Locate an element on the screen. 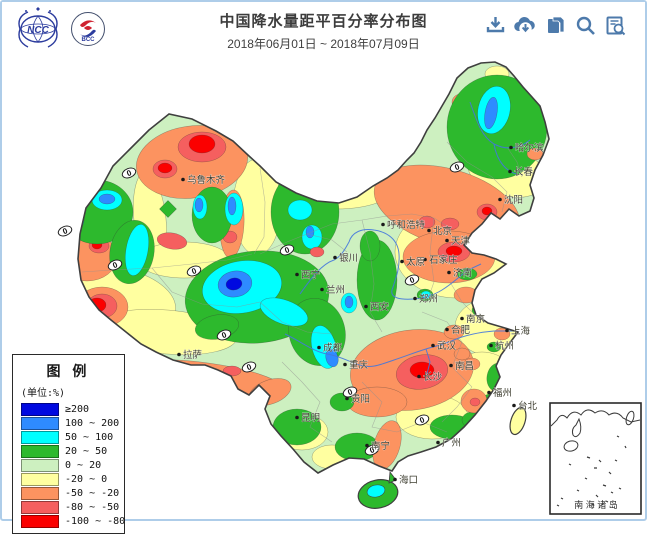 The image size is (650, 534). south-china-sea-inset: 南 海 诸 岛 is located at coordinates (595, 458).